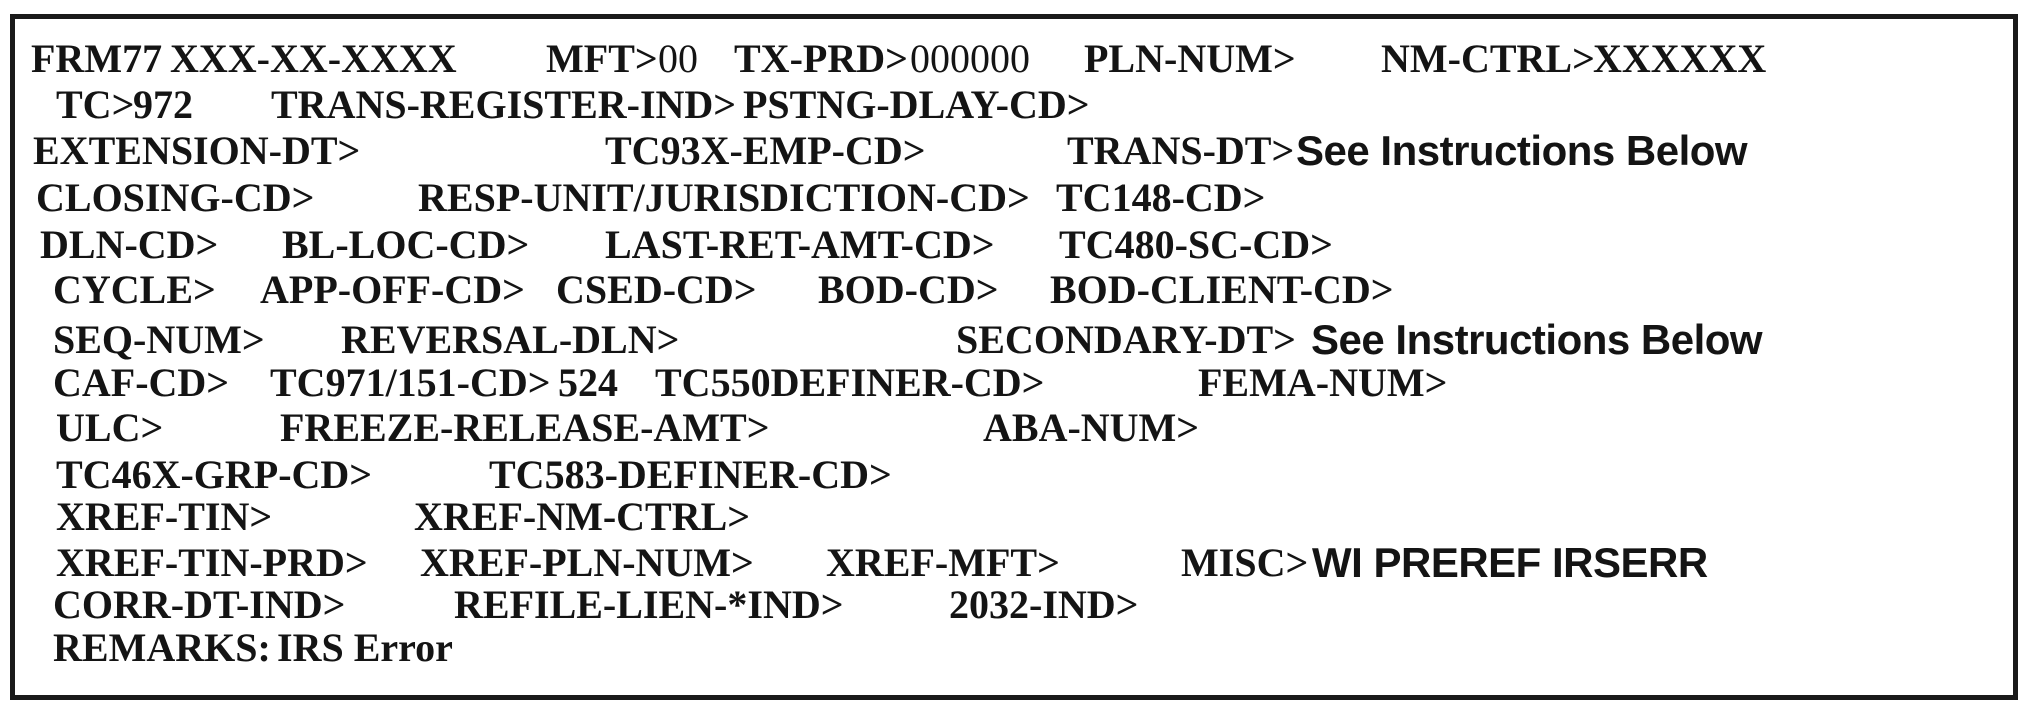 This screenshot has width=2025, height=721. I want to click on resp-unit-jurisdiction-cd-label: RESP-UNIT/JURISDICTION-CD>, so click(724, 197).